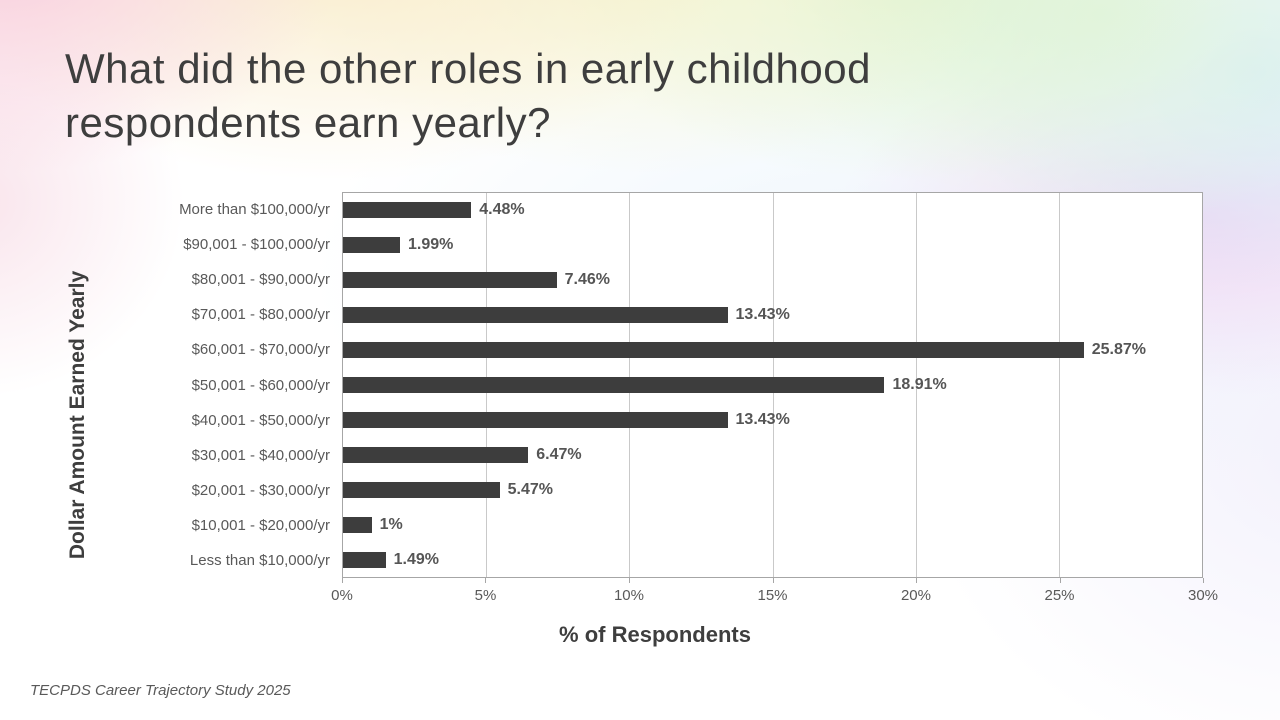 This screenshot has width=1280, height=720. Describe the element at coordinates (530, 489) in the screenshot. I see `bar-data-label: 5.47%` at that location.